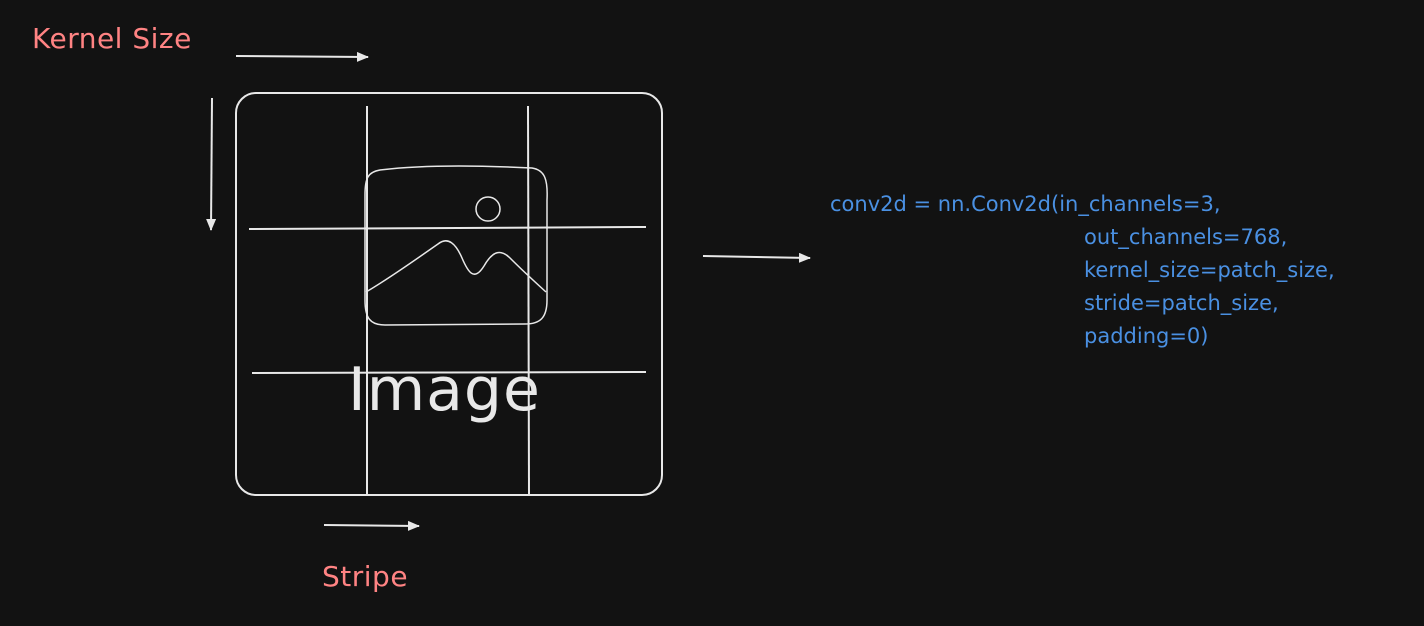  I want to click on code-line-3: kernel_size=patch_size,, so click(1209, 270).